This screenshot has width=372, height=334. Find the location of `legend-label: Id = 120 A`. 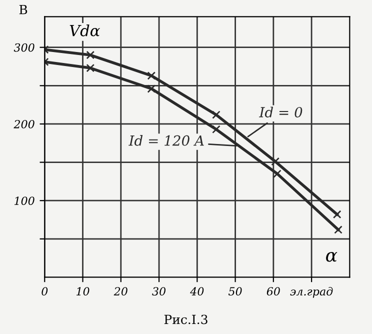

legend-label: Id = 120 A is located at coordinates (166, 140).